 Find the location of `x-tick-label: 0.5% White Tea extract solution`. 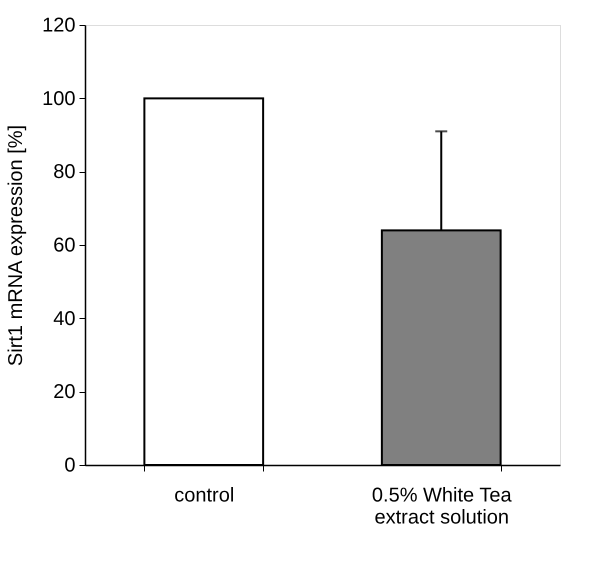

x-tick-label: 0.5% White Tea extract solution is located at coordinates (442, 506).